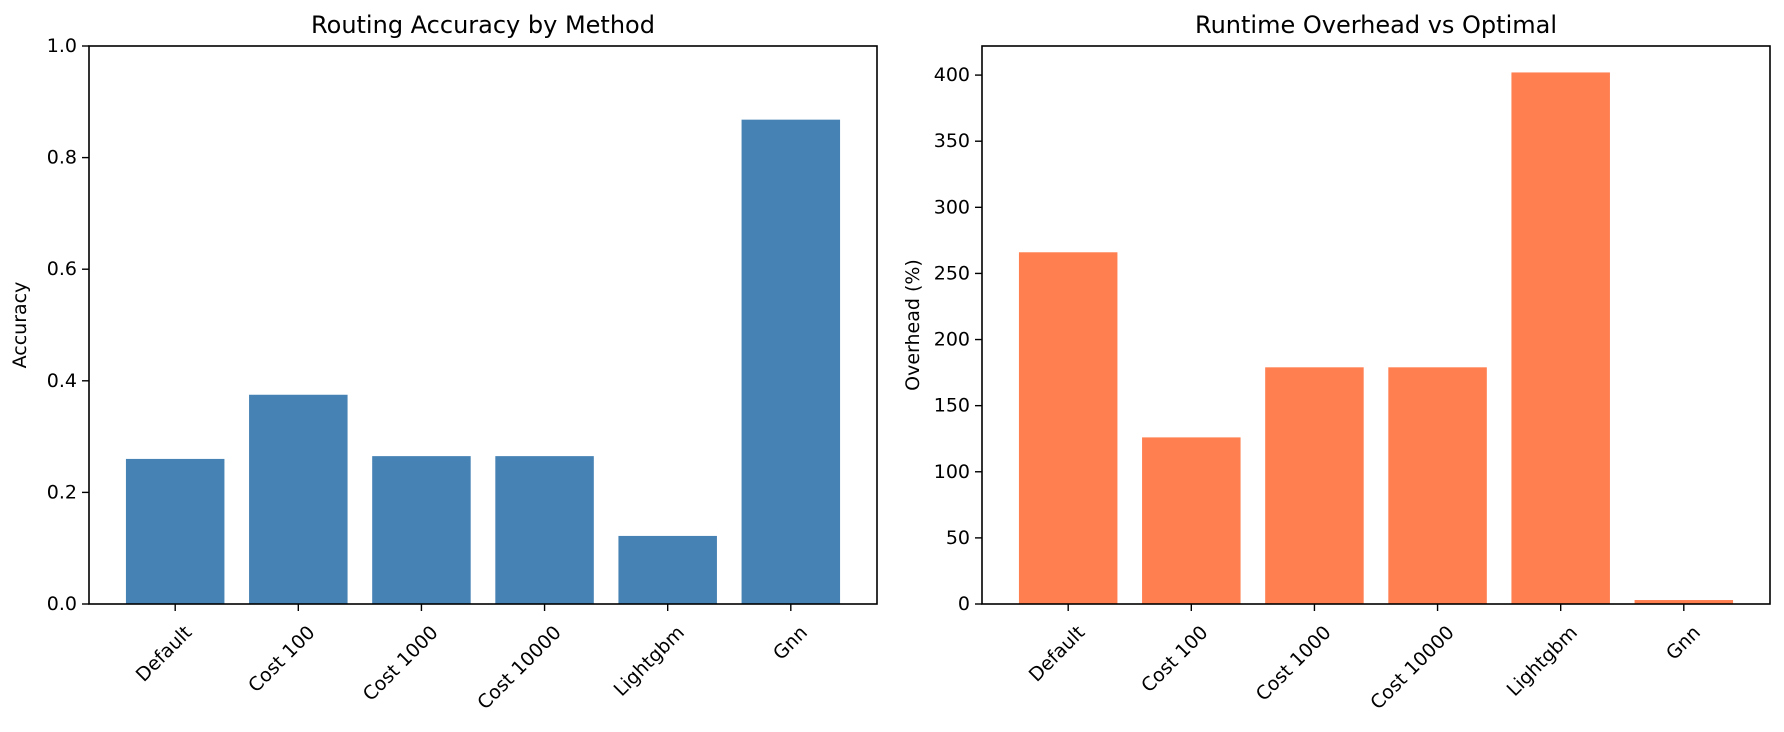 This screenshot has width=1784, height=732. What do you see at coordinates (483, 25) in the screenshot?
I see `accuracy-chart-title: Routing Accuracy by Method` at bounding box center [483, 25].